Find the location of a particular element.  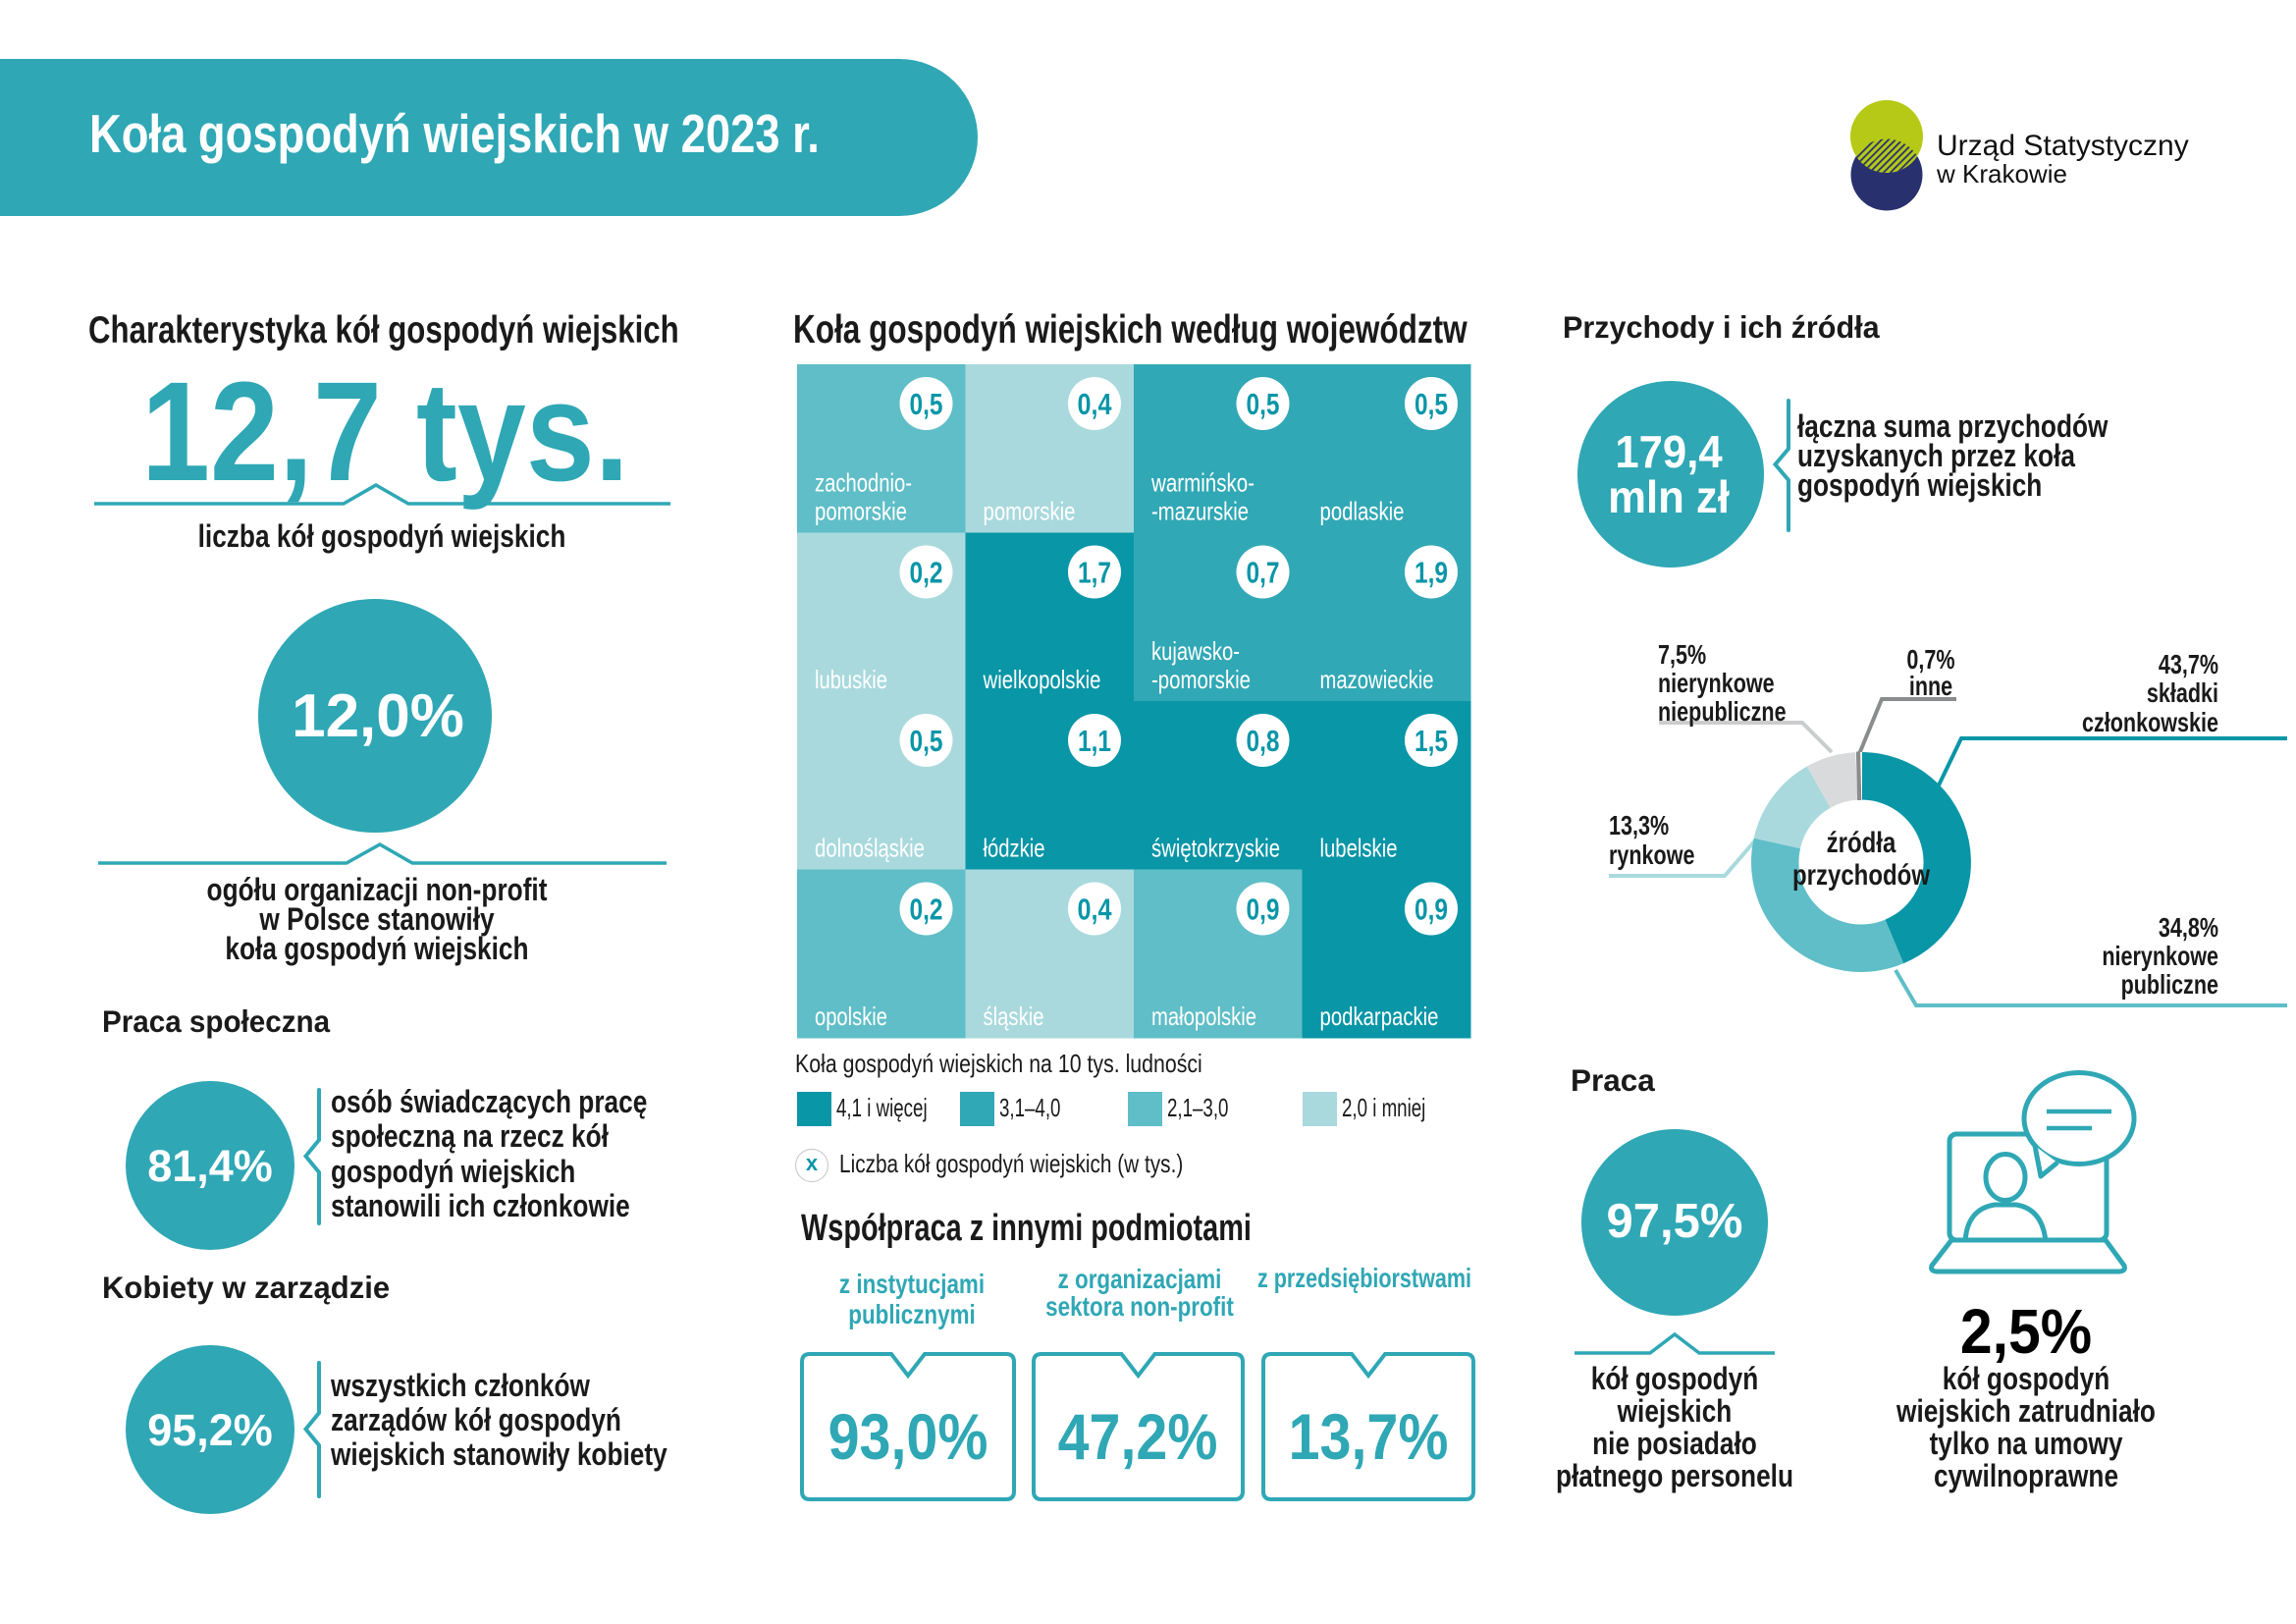

svg-text: śląskie is located at coordinates (1014, 1016).